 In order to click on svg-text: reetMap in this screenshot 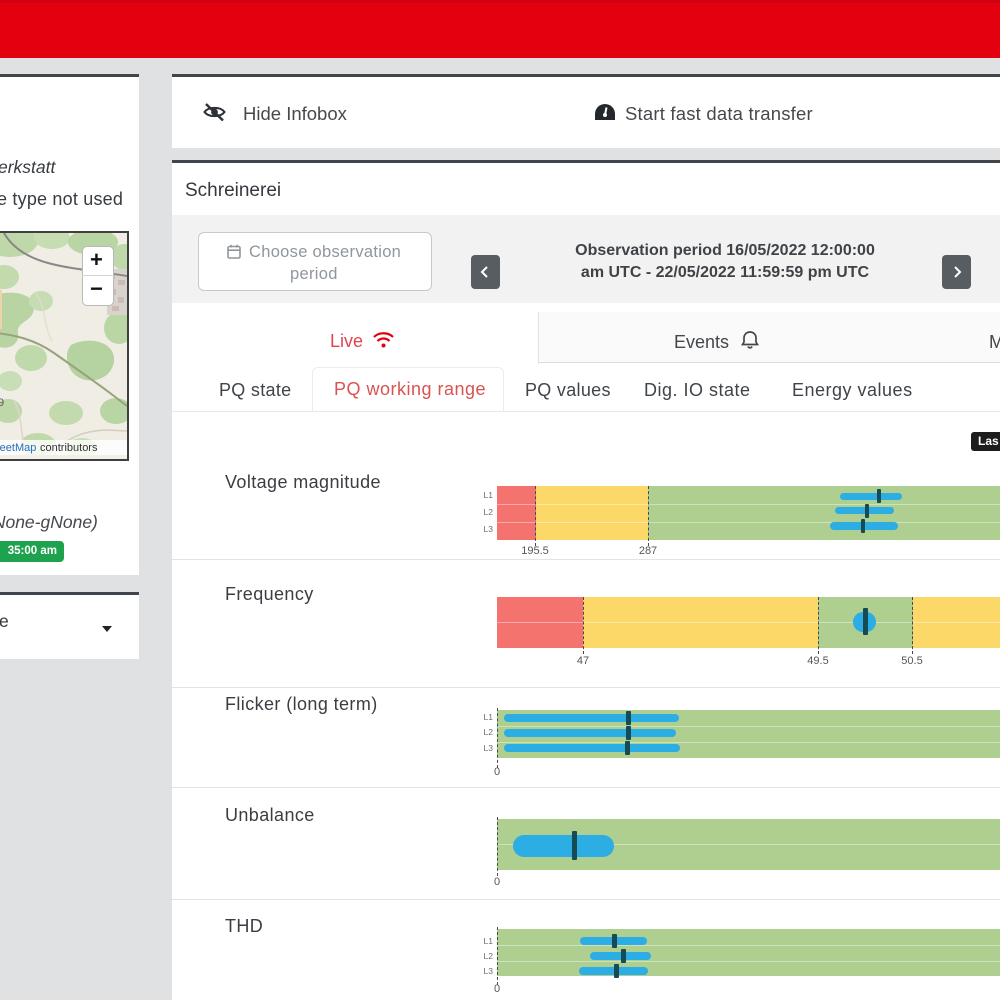, I will do `click(18, 448)`.